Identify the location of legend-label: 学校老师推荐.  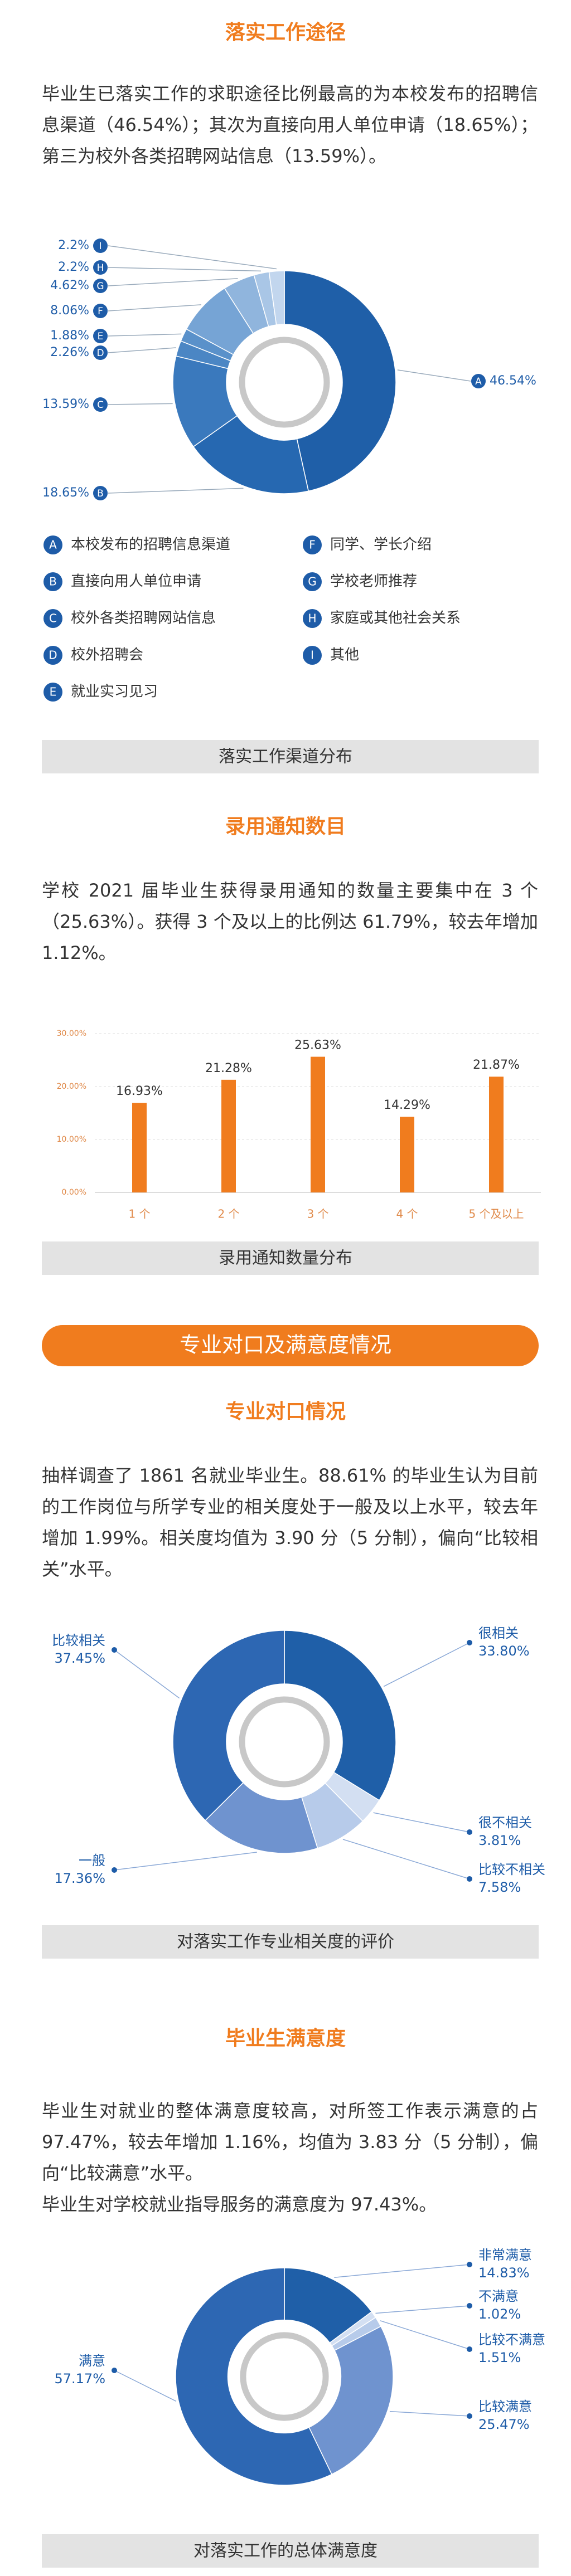
(374, 582).